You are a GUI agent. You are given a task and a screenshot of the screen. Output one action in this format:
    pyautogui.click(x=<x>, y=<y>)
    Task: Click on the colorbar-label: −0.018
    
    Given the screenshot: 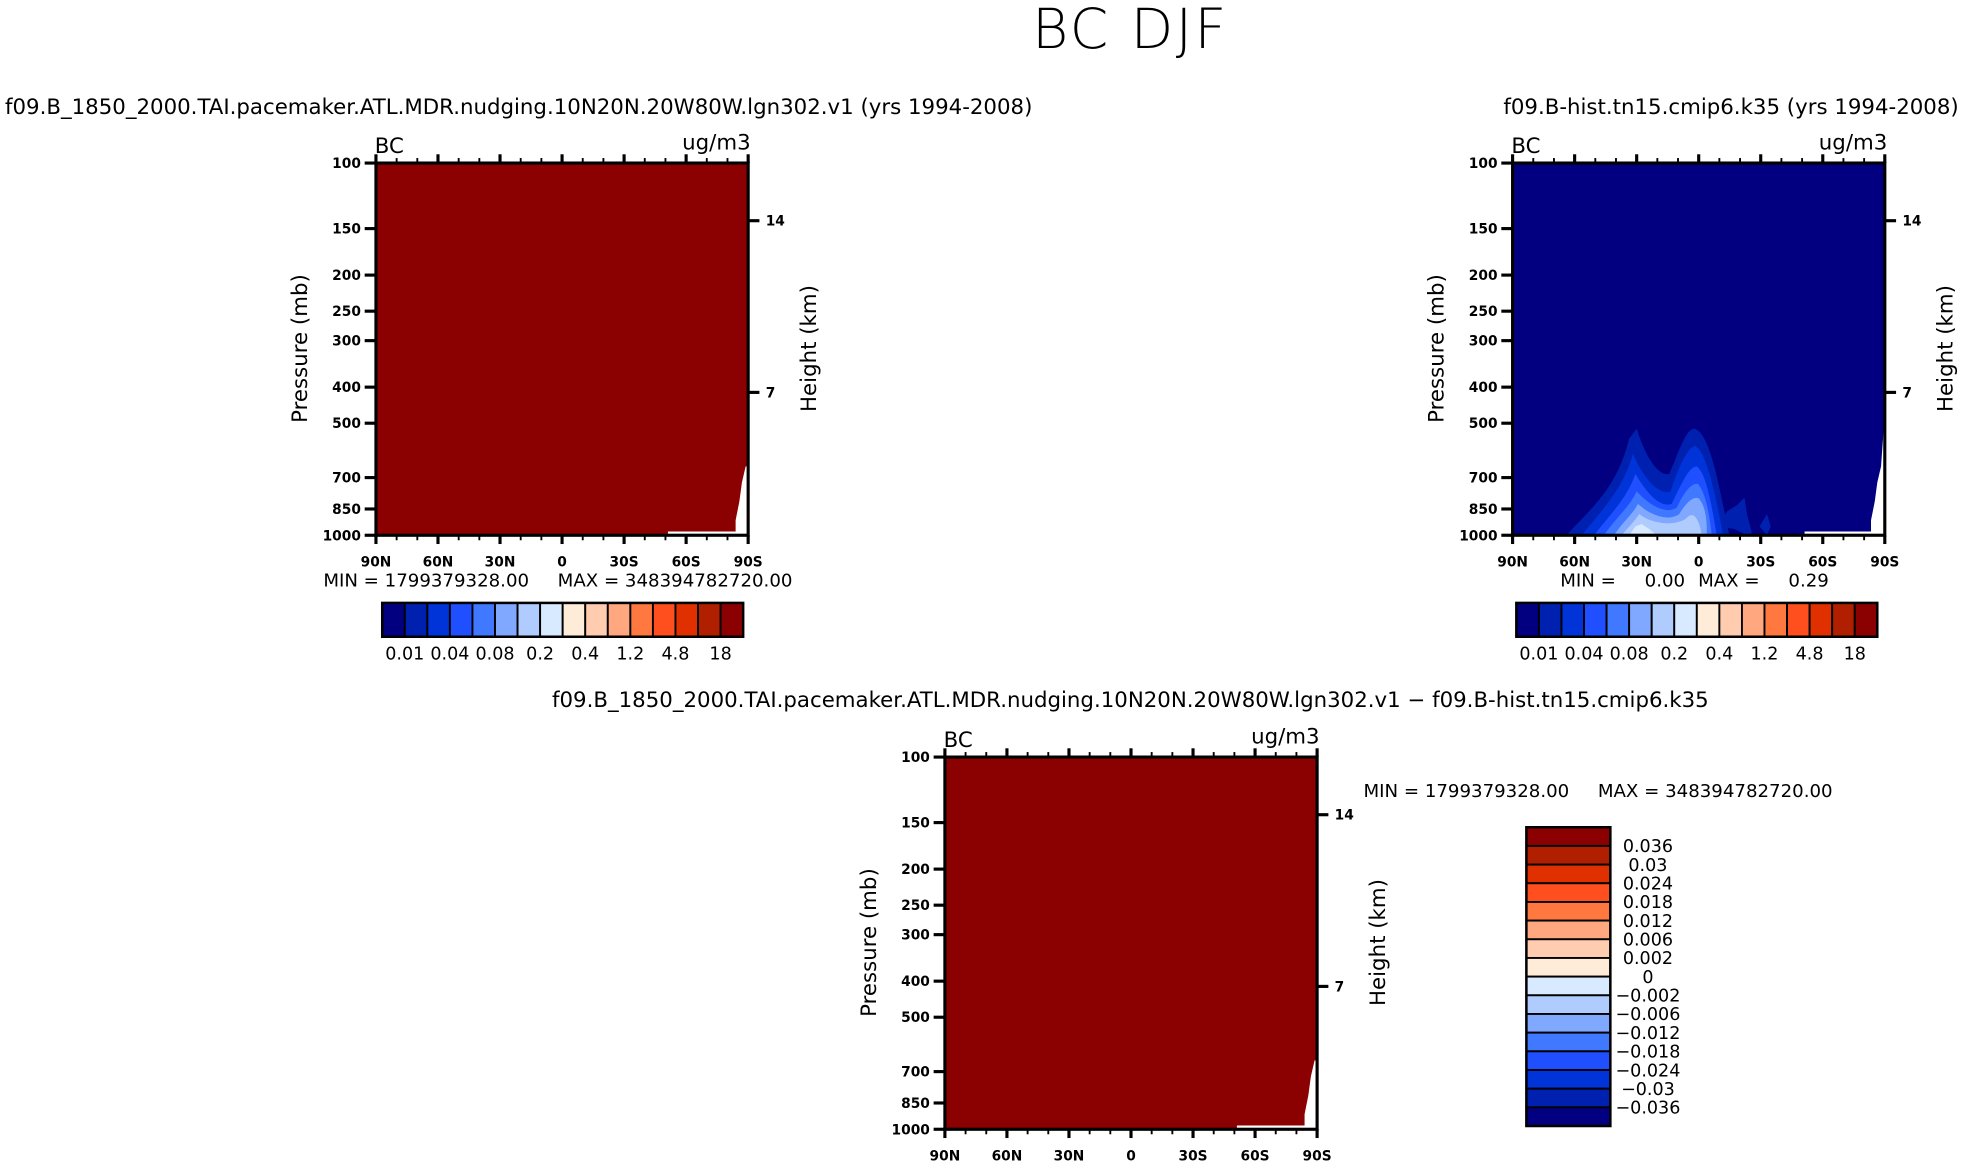 What is the action you would take?
    pyautogui.click(x=1647, y=1053)
    